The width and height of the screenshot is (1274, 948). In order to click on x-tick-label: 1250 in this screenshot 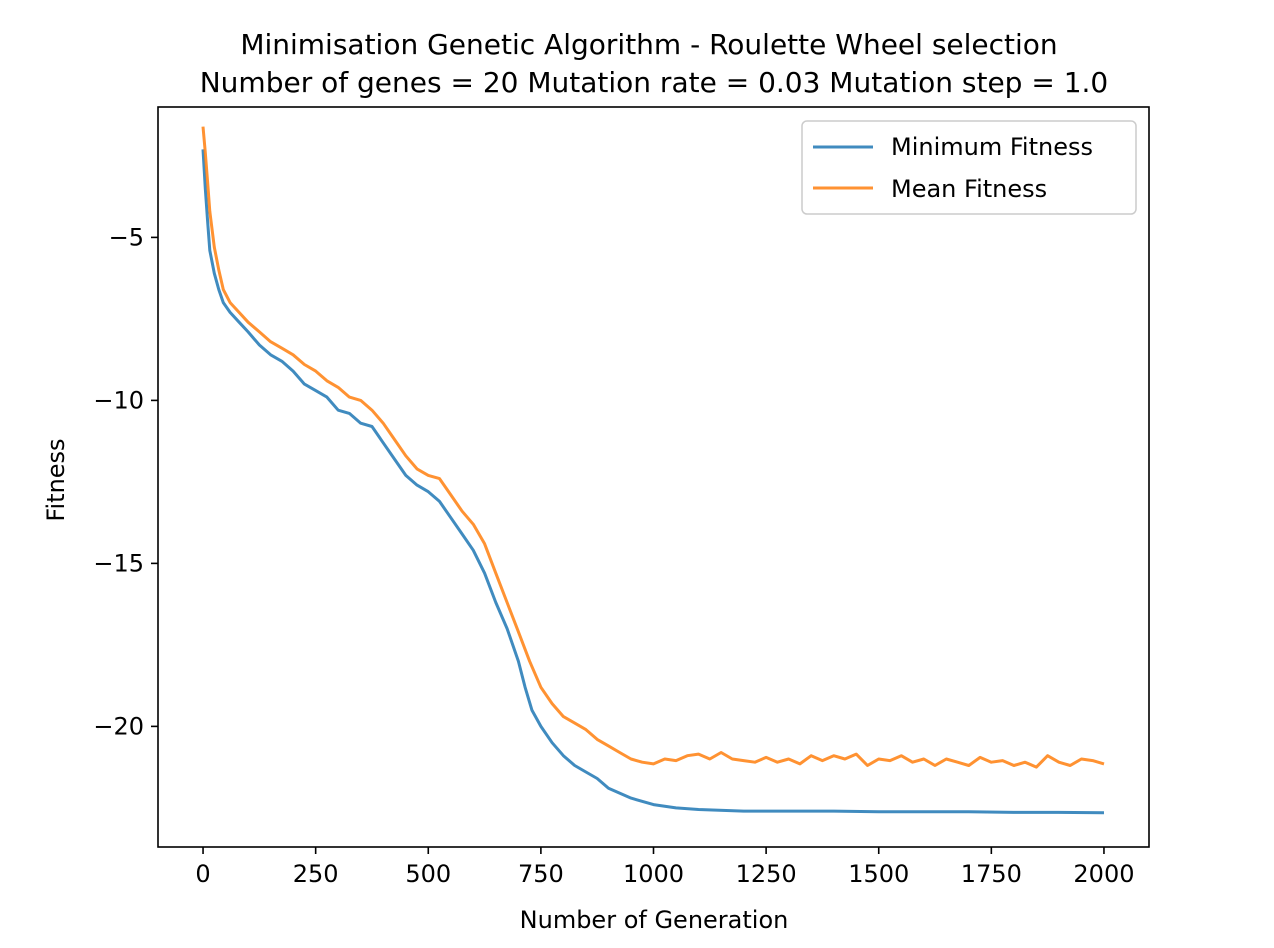, I will do `click(766, 874)`.